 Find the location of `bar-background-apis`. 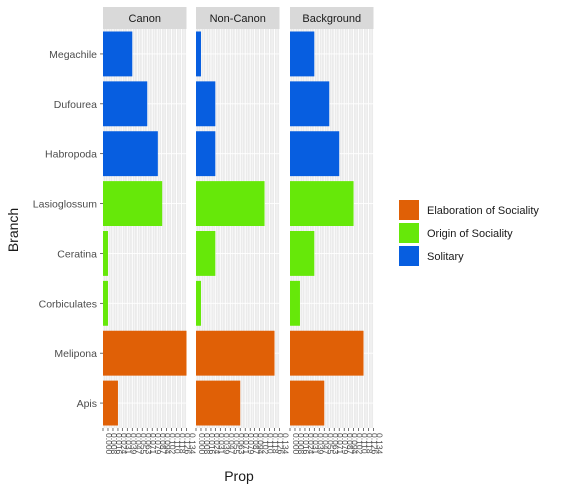

bar-background-apis is located at coordinates (307, 403).